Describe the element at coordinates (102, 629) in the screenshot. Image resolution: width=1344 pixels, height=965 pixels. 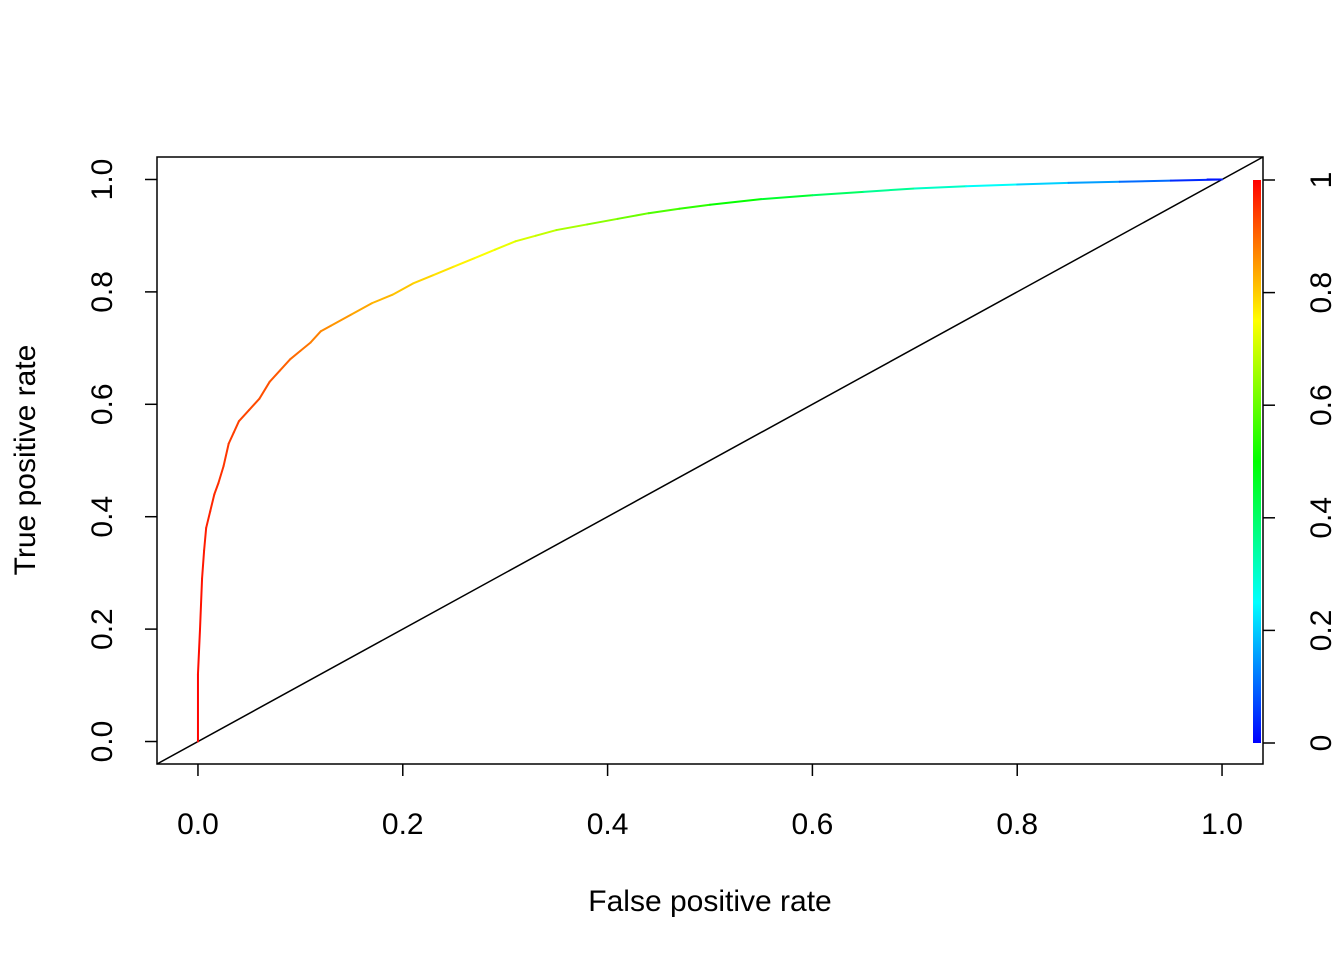
I see `y-tick-label-1: 0.2` at that location.